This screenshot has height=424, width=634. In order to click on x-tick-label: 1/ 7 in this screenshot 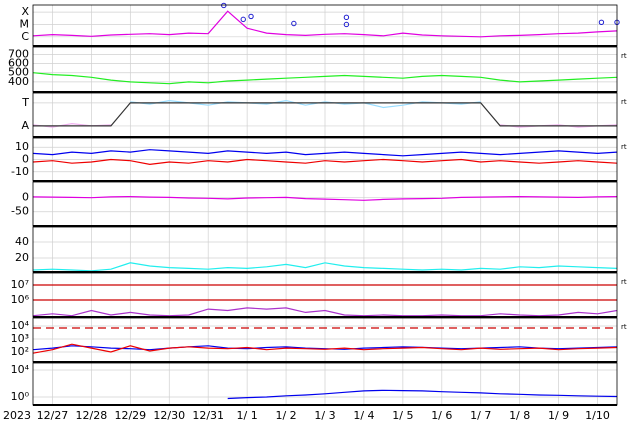, I will do `click(480, 415)`.